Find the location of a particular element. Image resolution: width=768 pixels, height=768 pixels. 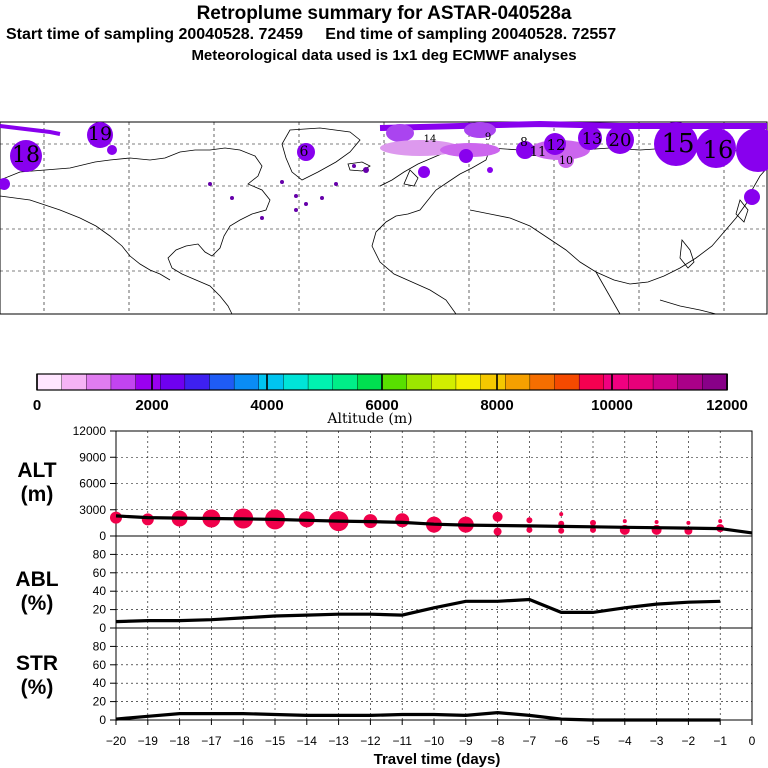

colorbar-tick-label: 6000 is located at coordinates (381, 405).